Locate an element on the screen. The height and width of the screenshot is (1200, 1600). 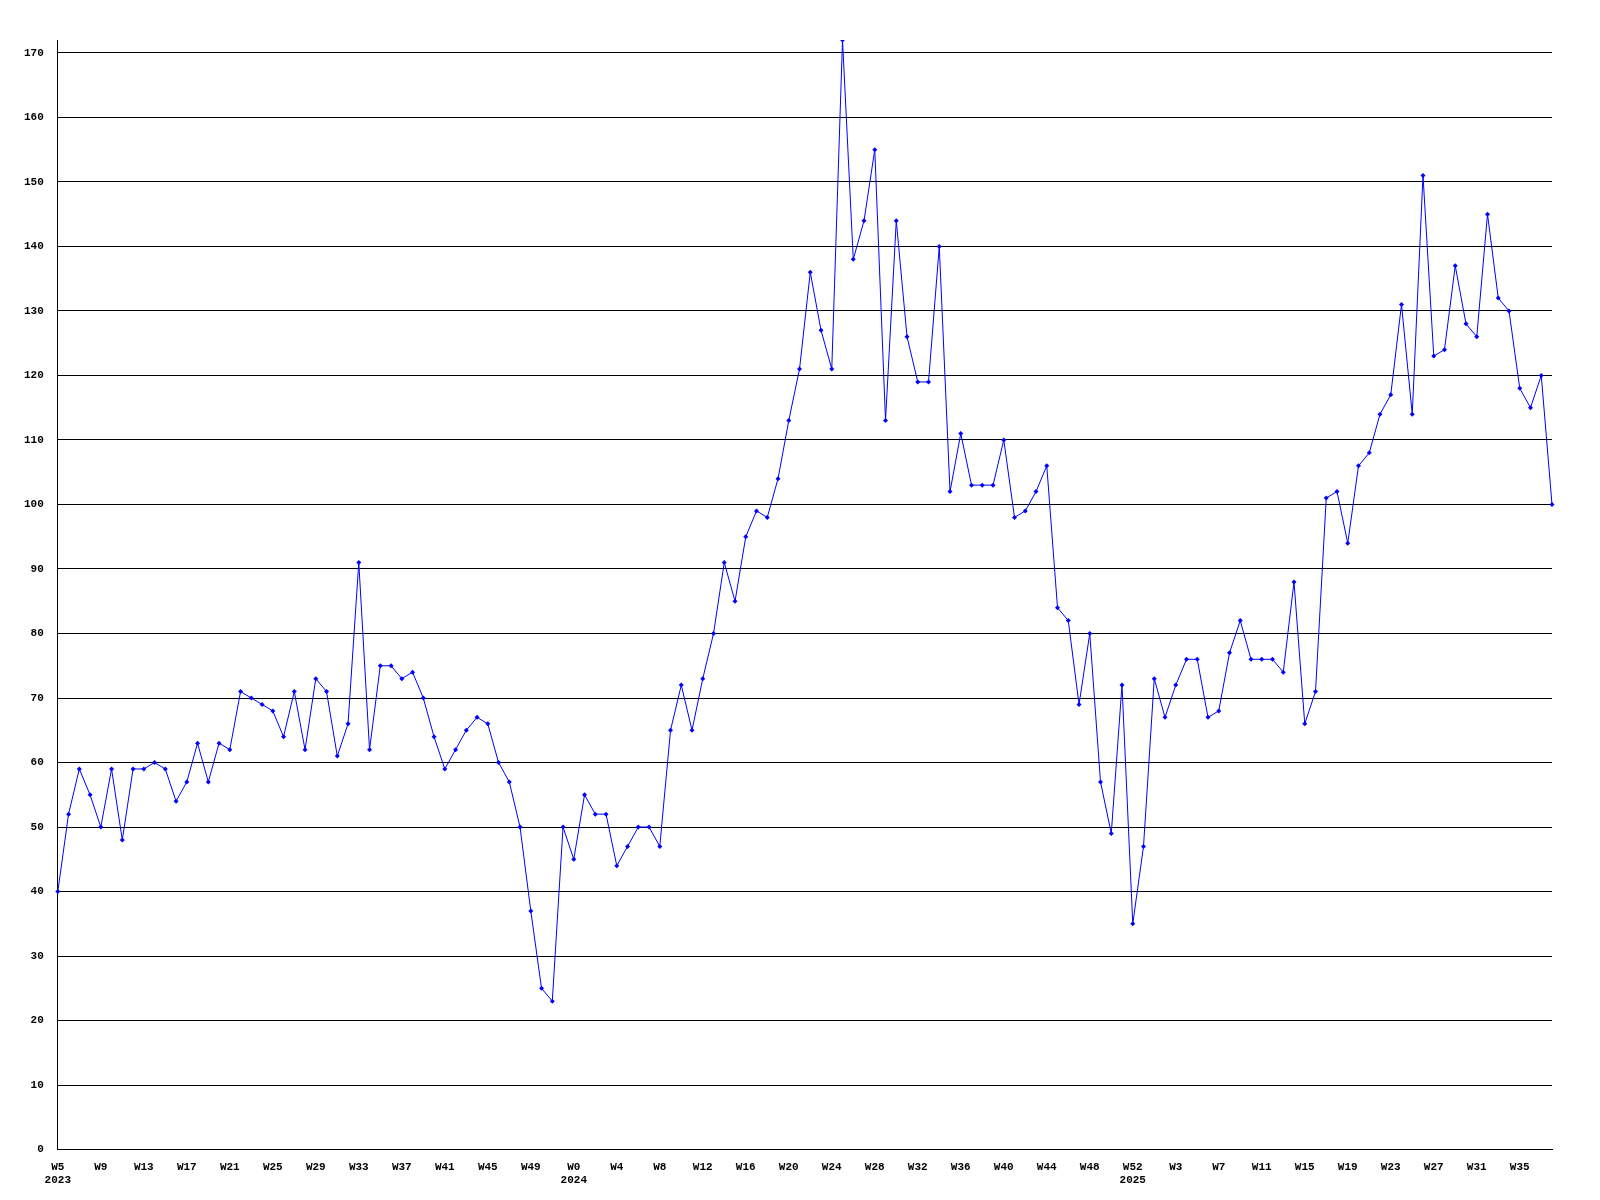
y-tick-label: 160 is located at coordinates (33, 117).